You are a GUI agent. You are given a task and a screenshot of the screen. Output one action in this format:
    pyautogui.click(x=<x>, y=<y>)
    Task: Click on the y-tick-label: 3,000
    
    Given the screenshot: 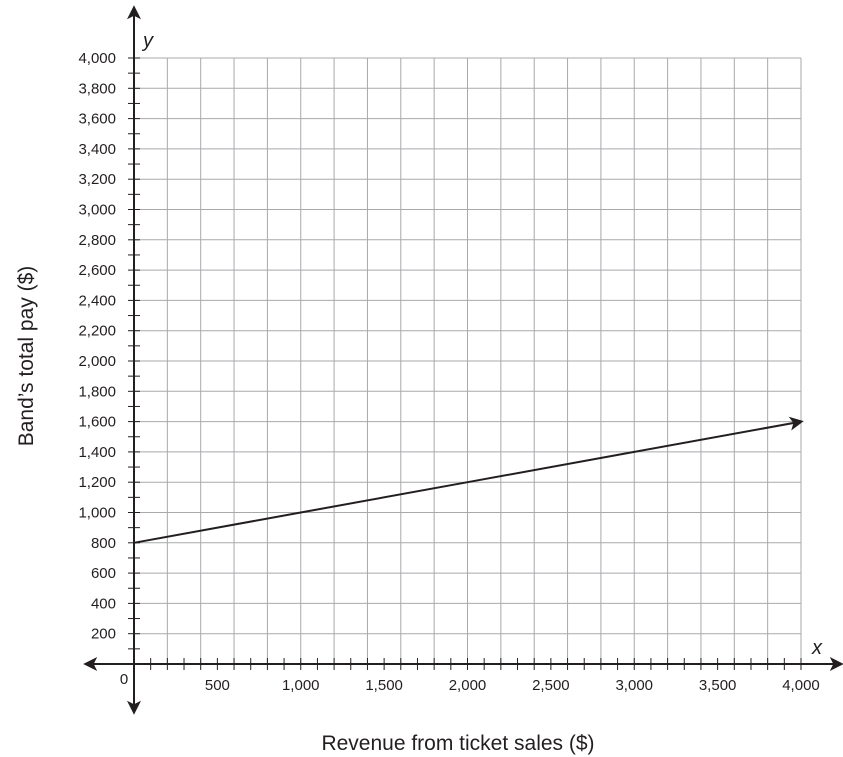 What is the action you would take?
    pyautogui.click(x=97, y=210)
    